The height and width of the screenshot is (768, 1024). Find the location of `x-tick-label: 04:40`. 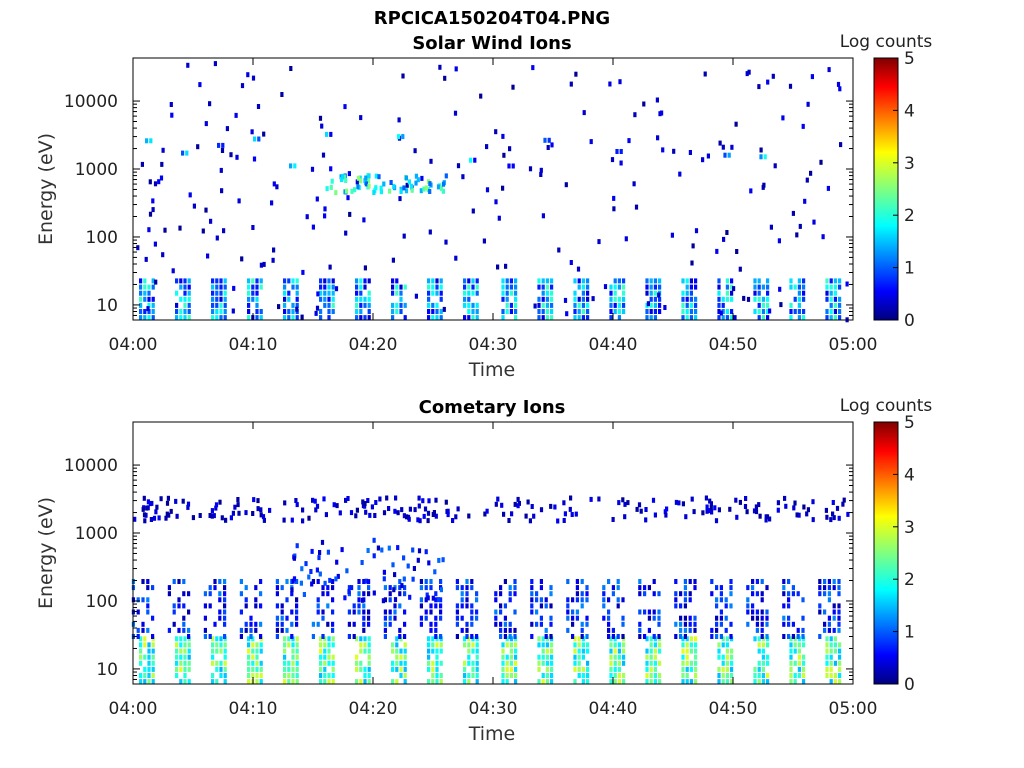

x-tick-label: 04:40 is located at coordinates (613, 709).